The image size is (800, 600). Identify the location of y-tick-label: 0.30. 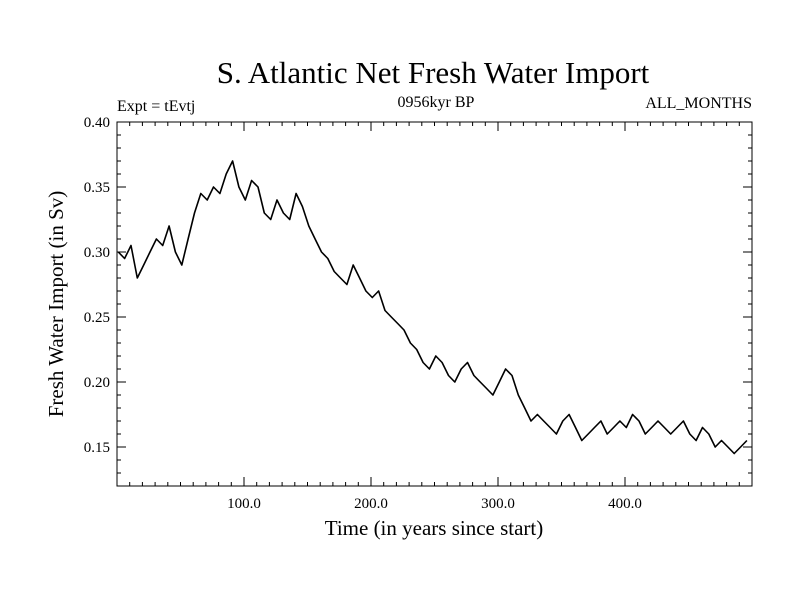
(97, 253).